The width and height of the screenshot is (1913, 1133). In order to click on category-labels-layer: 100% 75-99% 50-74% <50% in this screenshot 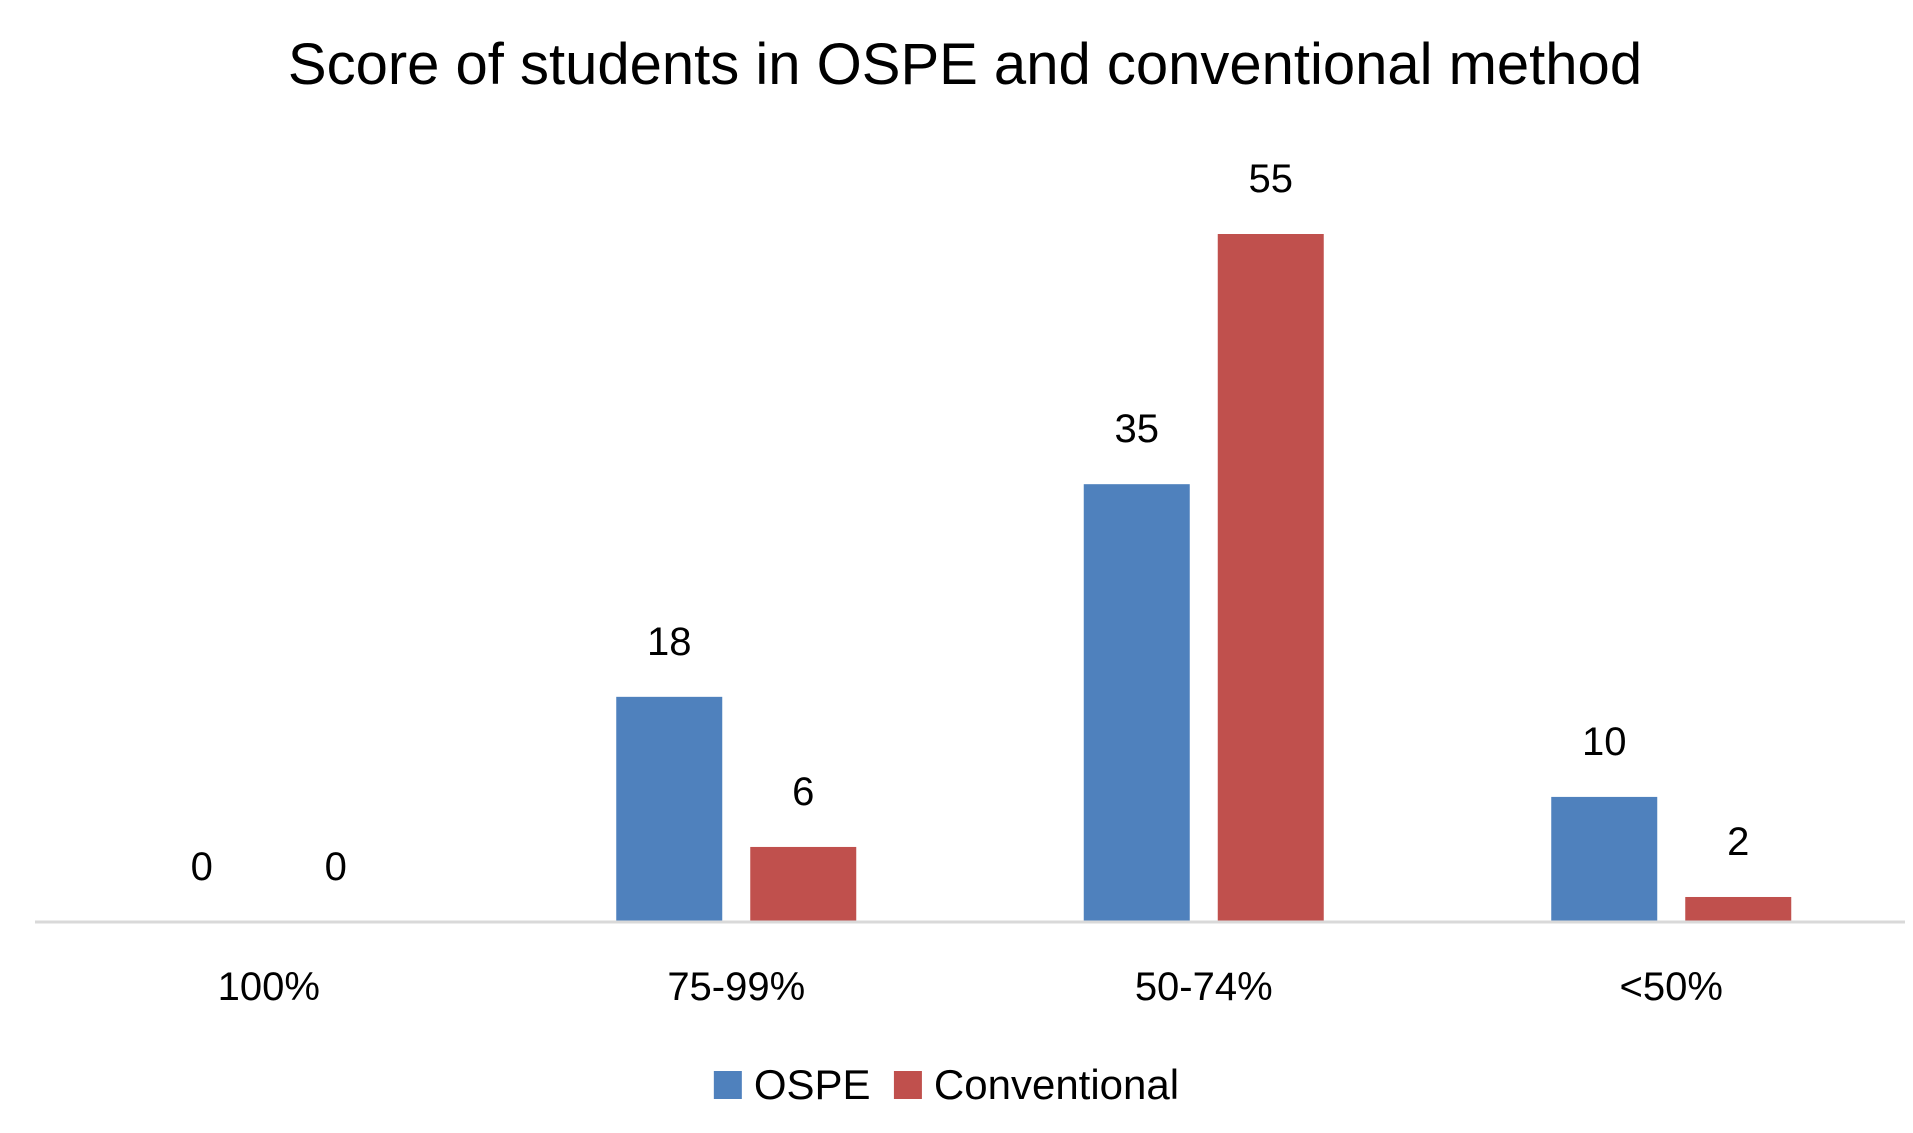, I will do `click(970, 987)`.